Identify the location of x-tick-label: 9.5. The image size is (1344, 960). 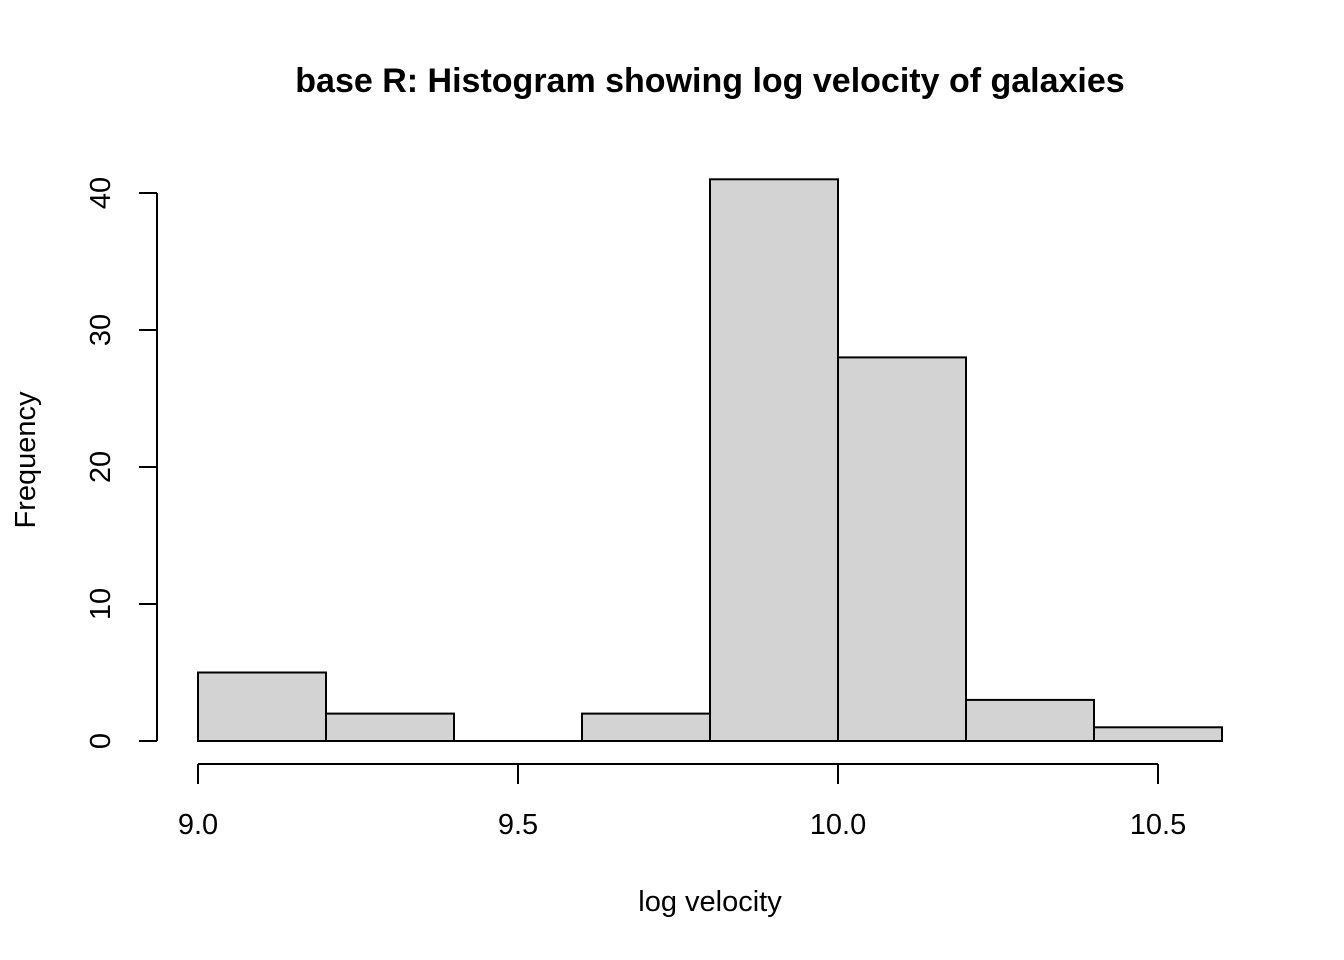
(518, 825).